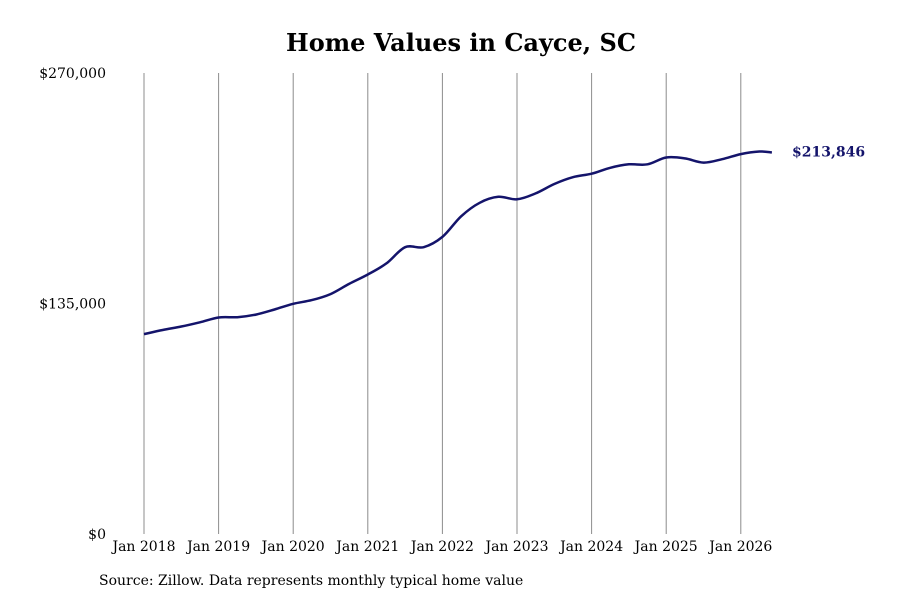 This screenshot has width=900, height=600. Describe the element at coordinates (142, 547) in the screenshot. I see `x-tick-label: Jan 2018` at that location.